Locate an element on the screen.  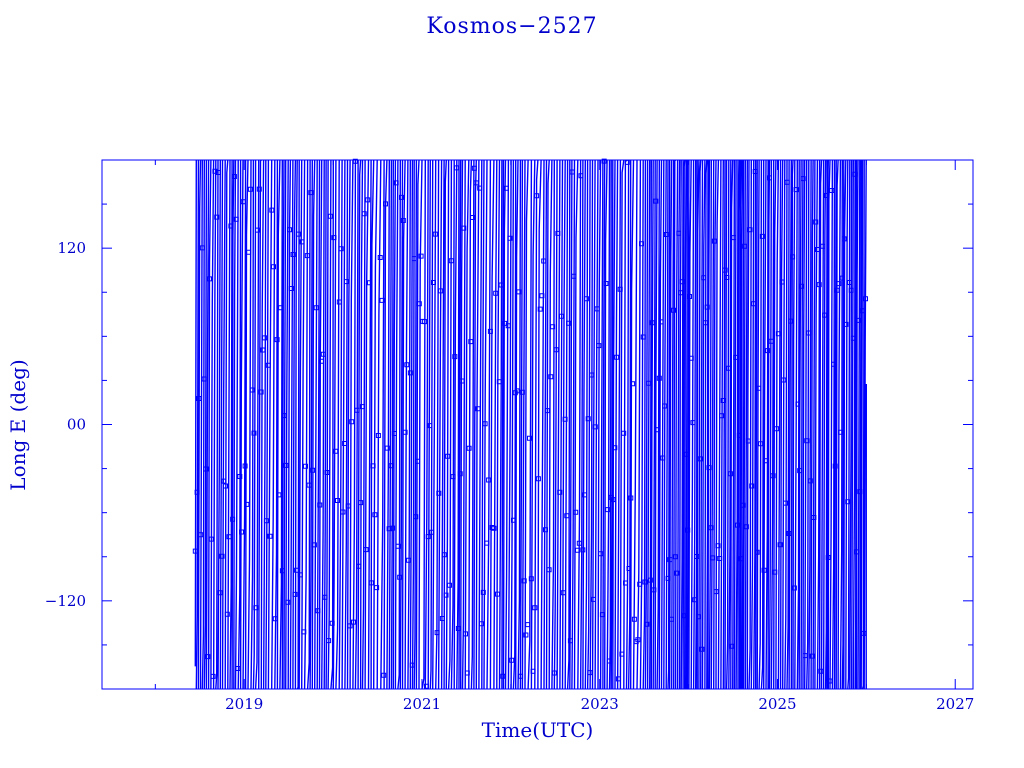
y-tick-label: 120 is located at coordinates (71, 248).